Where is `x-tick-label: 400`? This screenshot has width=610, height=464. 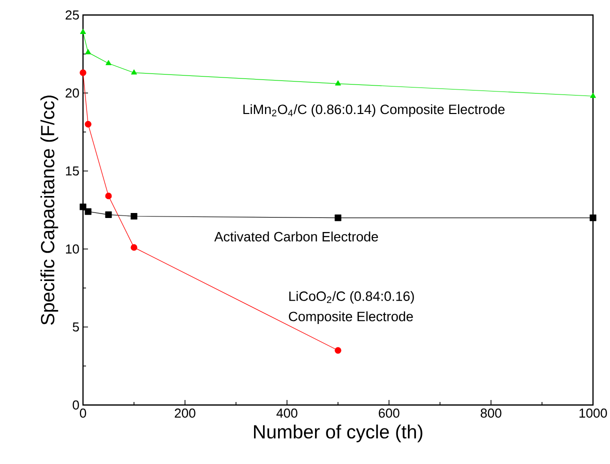
x-tick-label: 400 is located at coordinates (287, 413).